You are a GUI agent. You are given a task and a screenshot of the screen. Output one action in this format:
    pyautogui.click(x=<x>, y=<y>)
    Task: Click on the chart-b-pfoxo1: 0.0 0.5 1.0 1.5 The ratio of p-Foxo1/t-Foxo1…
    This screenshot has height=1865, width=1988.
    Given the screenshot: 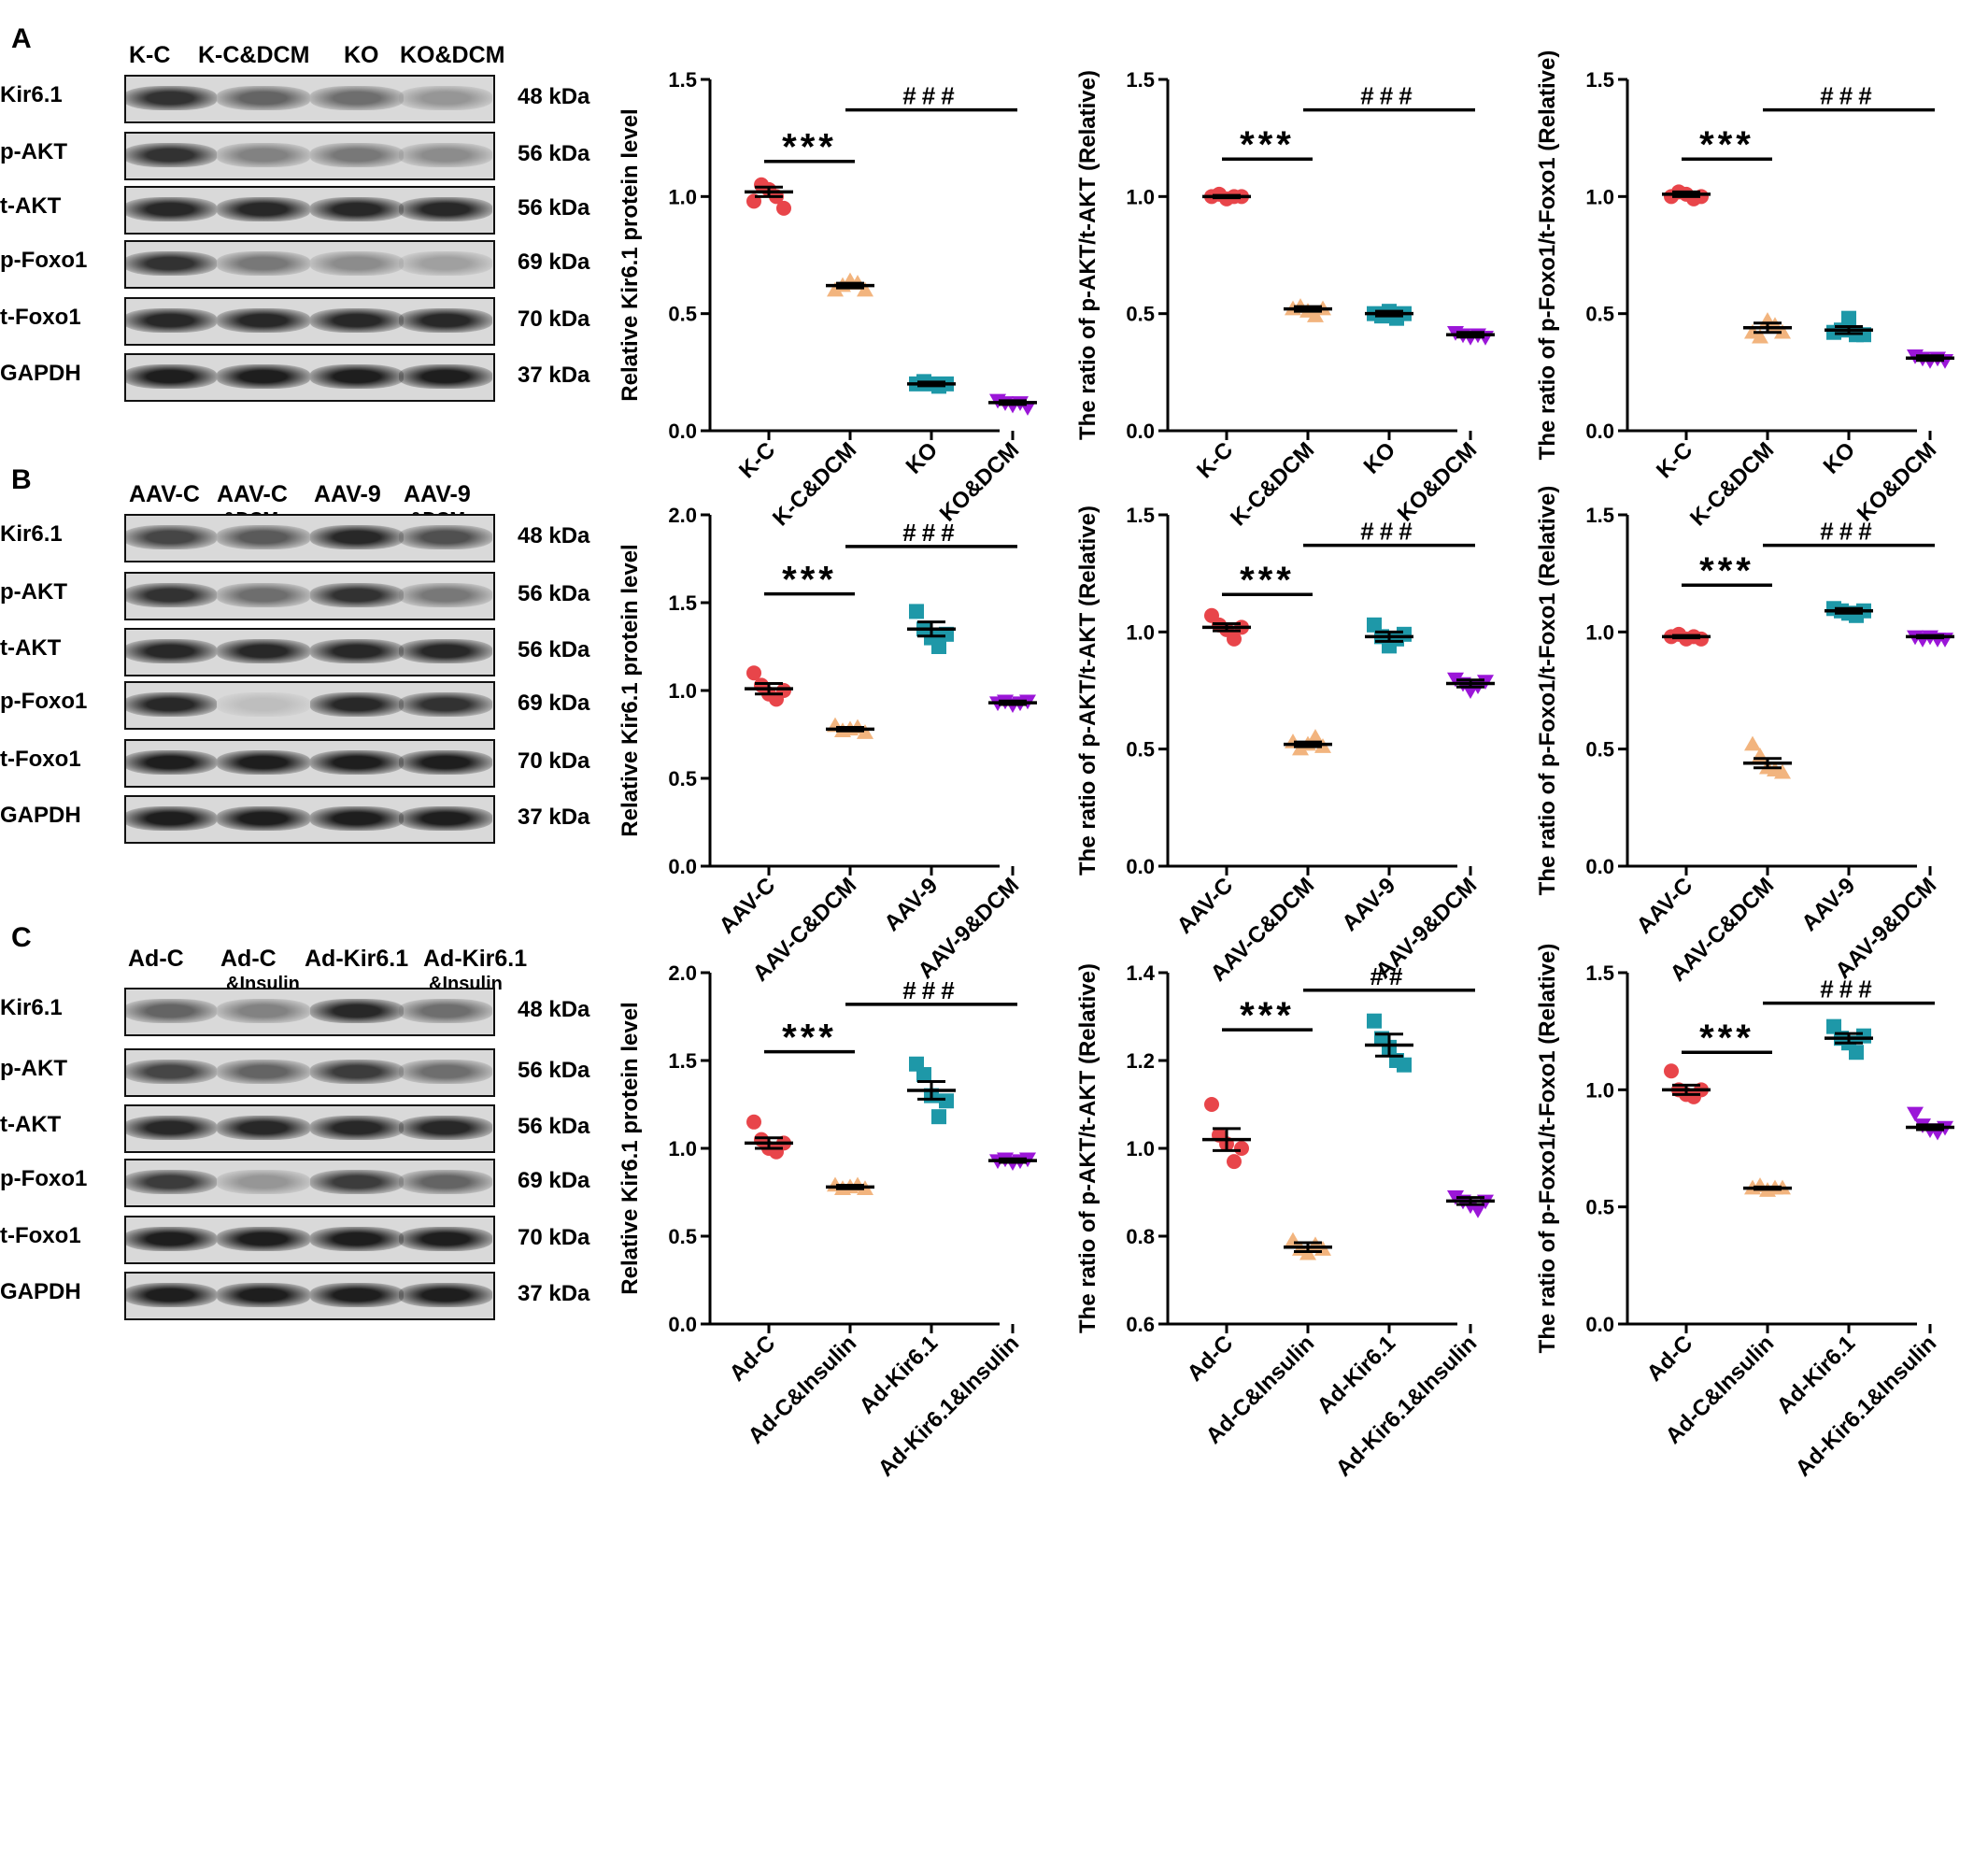 What is the action you would take?
    pyautogui.click(x=1744, y=736)
    